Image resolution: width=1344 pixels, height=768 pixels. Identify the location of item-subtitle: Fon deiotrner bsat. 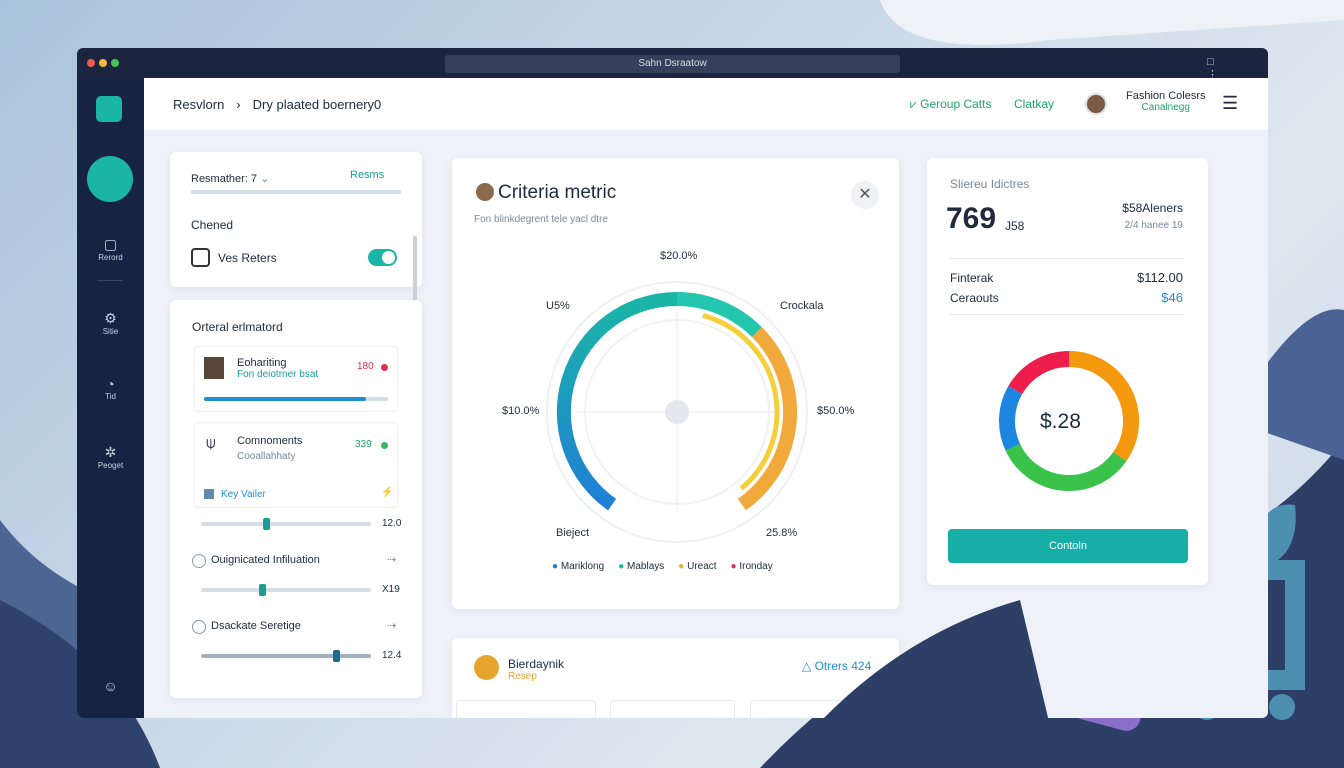
(278, 374).